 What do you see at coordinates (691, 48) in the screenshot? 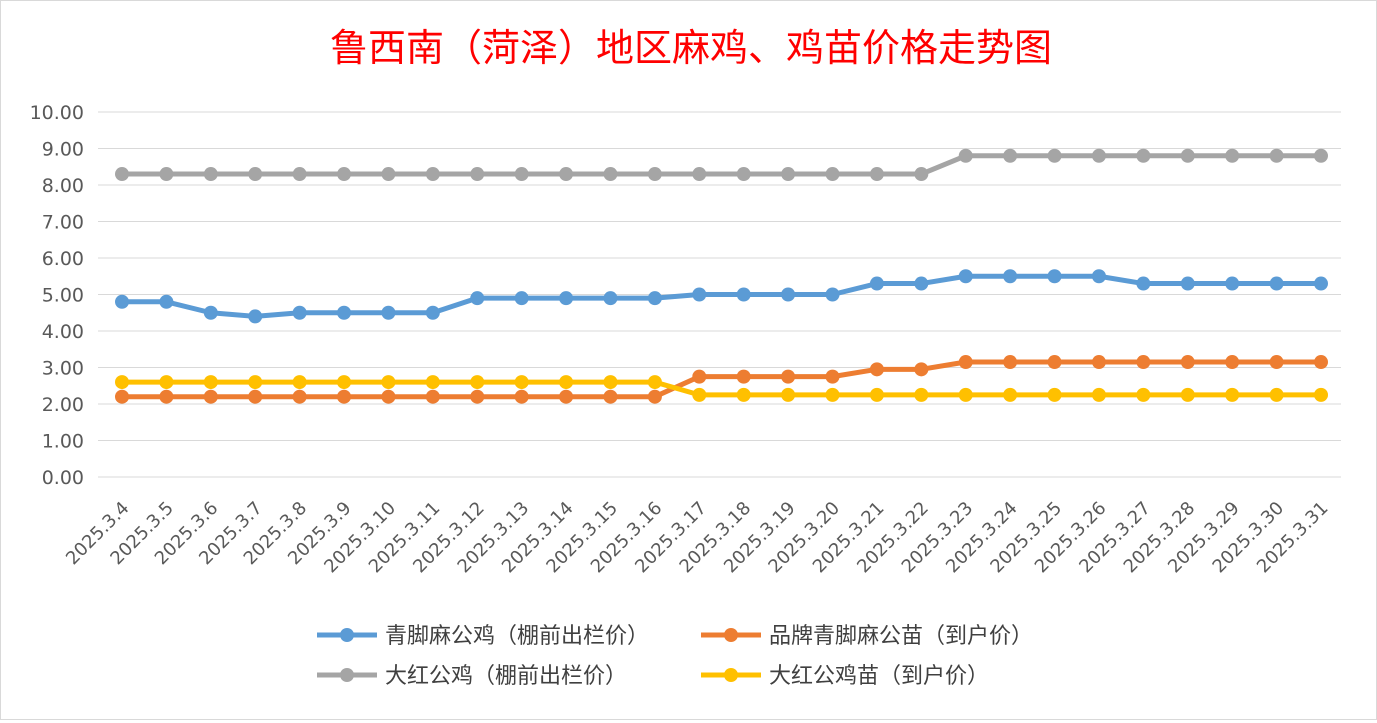
I see `chart-title: 鲁西南（菏泽）地区麻鸡、鸡苗价格走势图` at bounding box center [691, 48].